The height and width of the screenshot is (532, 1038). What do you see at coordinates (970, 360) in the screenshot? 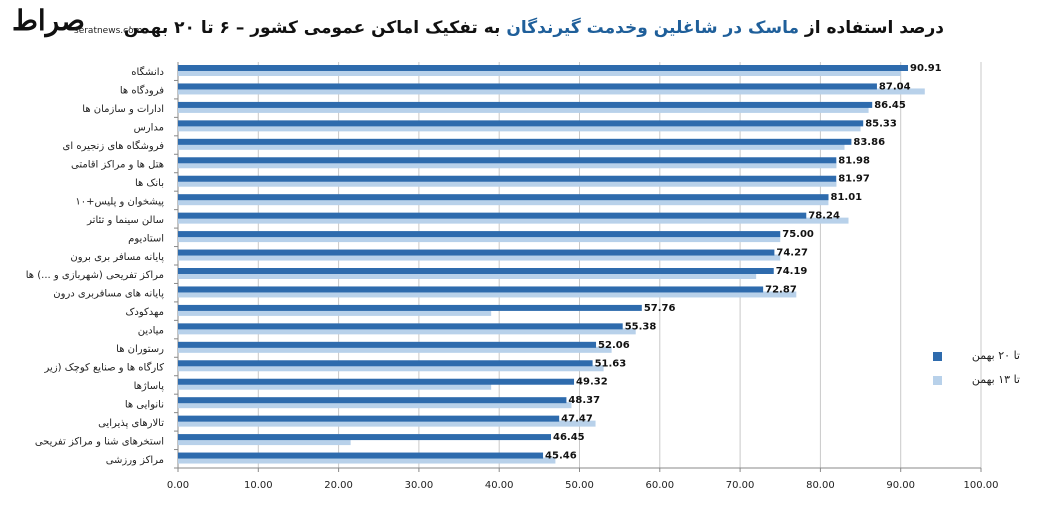
I see `legend-item-series-1: تا ۲۰ بهمن` at bounding box center [970, 360].